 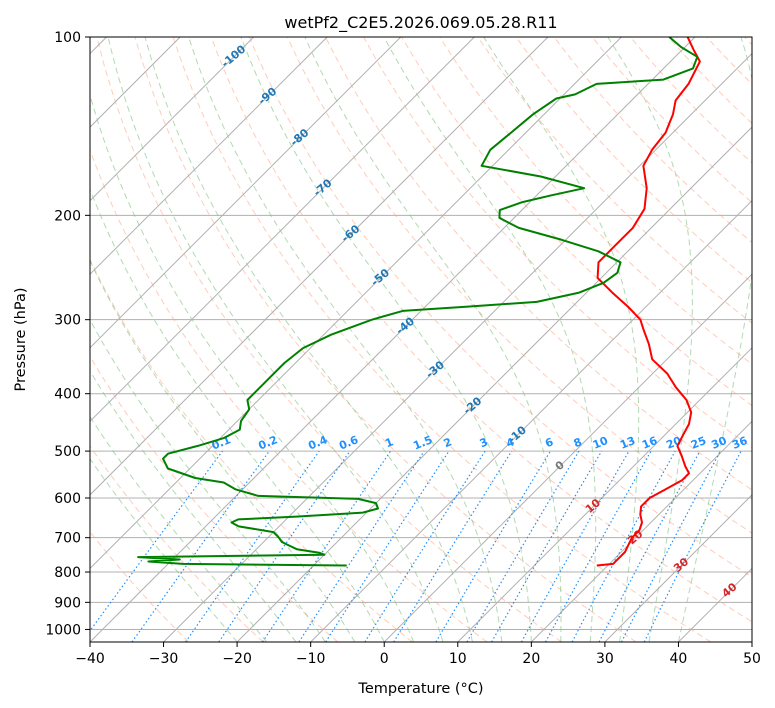 I want to click on mixing-ratio-labels: 0.1 0.2 0.4 0.6 1 1.5 2 3 4 6 8 10 13 16 20 25 30 36, so click(x=480, y=442).